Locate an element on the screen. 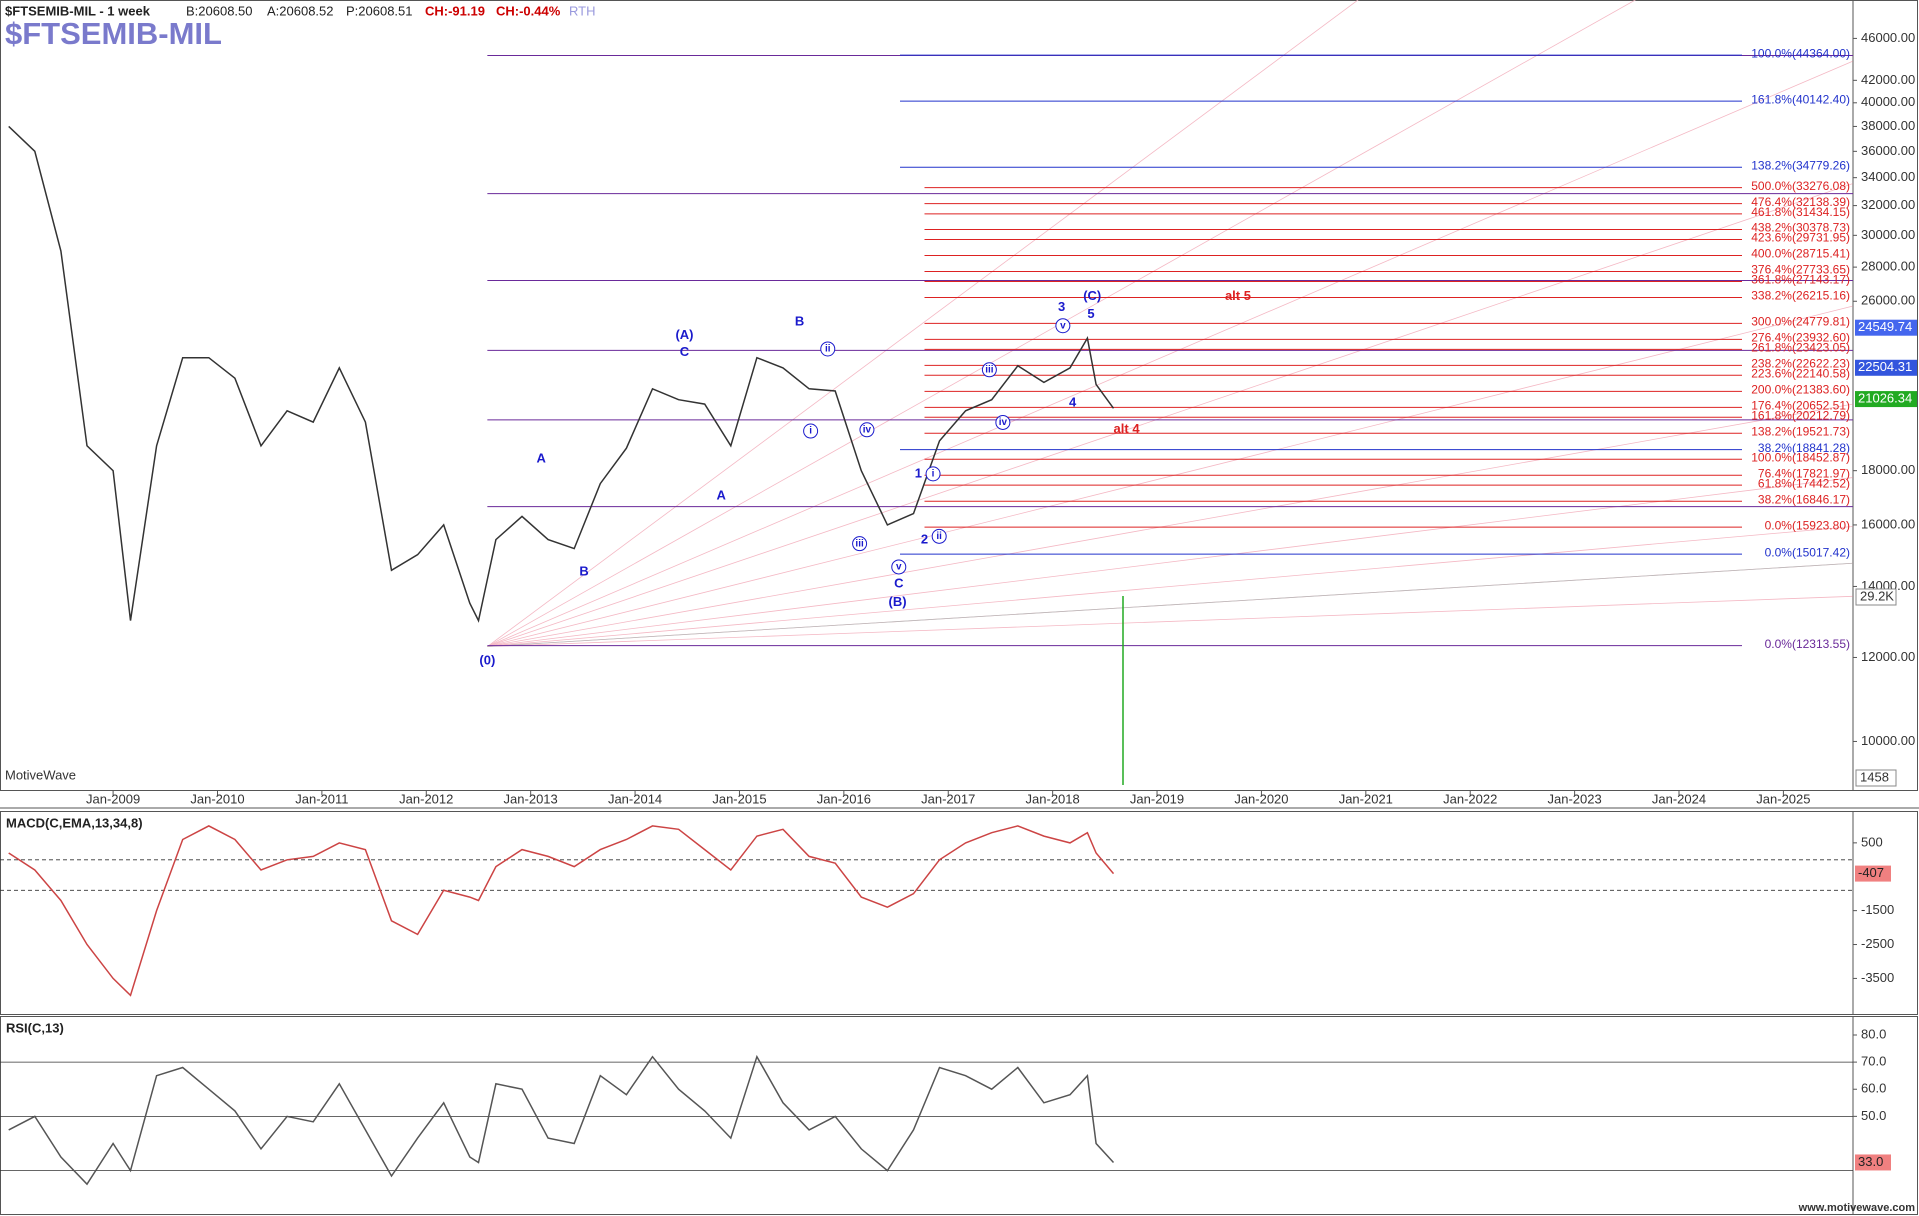 This screenshot has width=1919, height=1216. footer: www.motivewave.com is located at coordinates (1857, 1208).